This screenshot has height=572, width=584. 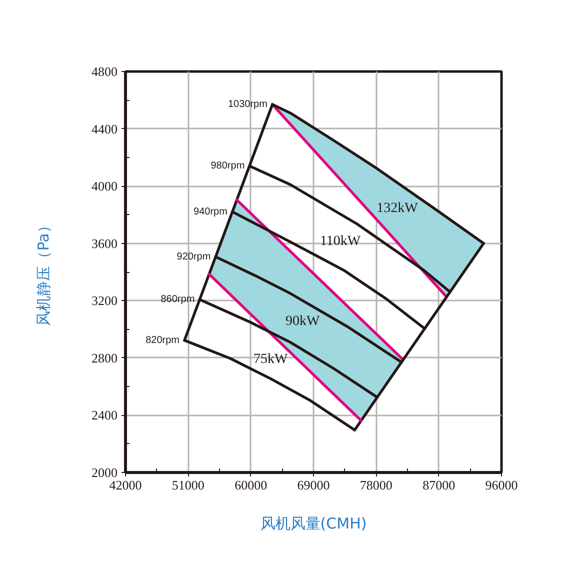 What do you see at coordinates (105, 415) in the screenshot?
I see `y-tick-label: 2400` at bounding box center [105, 415].